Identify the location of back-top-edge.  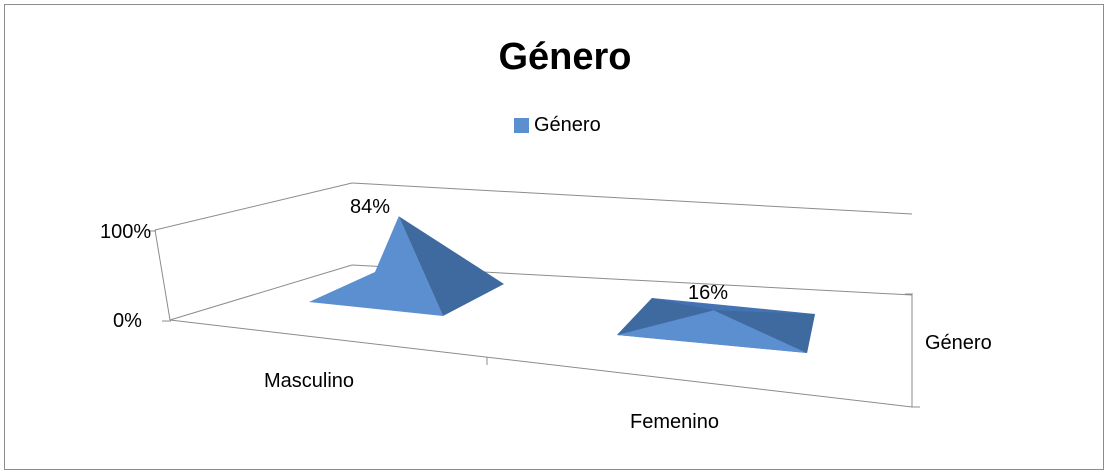
(632, 198).